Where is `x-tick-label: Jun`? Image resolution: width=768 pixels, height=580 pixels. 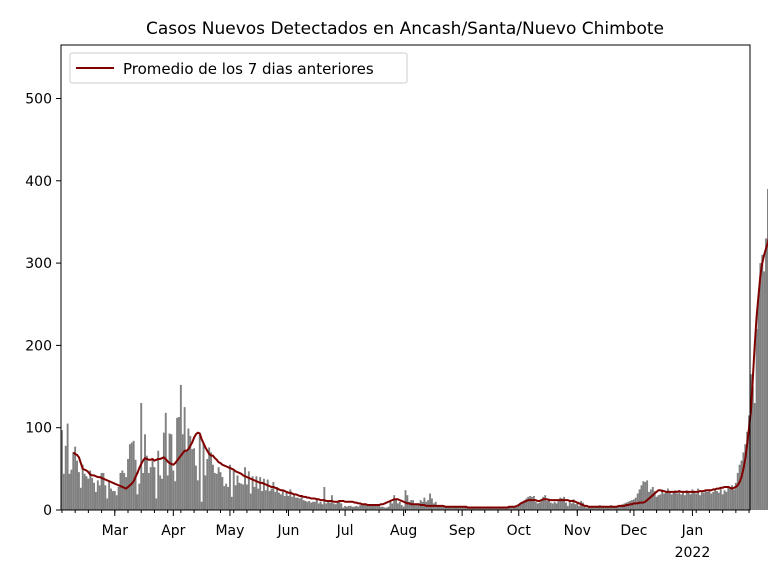
x-tick-label: Jun is located at coordinates (288, 531).